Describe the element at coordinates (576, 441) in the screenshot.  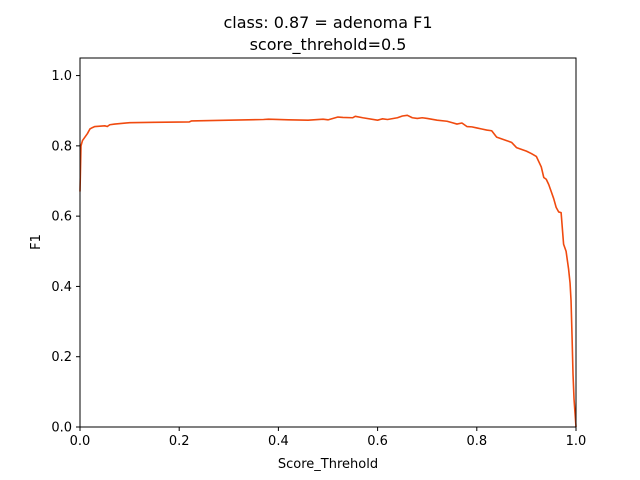
I see `x-tick-label: 1.0` at that location.